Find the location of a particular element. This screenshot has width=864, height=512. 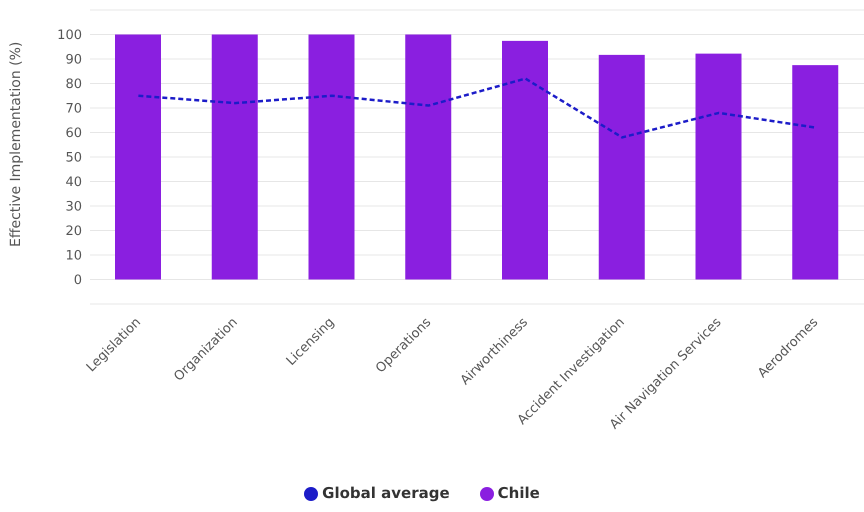

y-tick-label: 0 is located at coordinates (78, 280).